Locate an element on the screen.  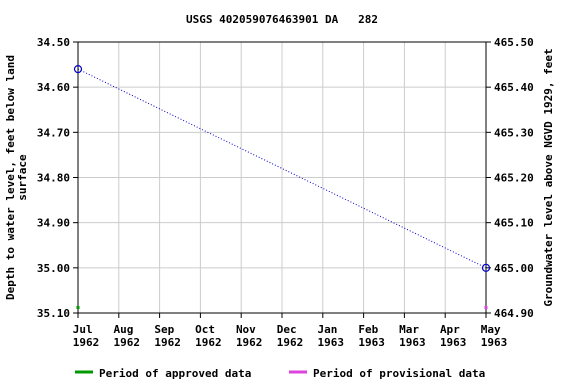
x-tick-label: Oct 1962 is located at coordinates (208, 336).